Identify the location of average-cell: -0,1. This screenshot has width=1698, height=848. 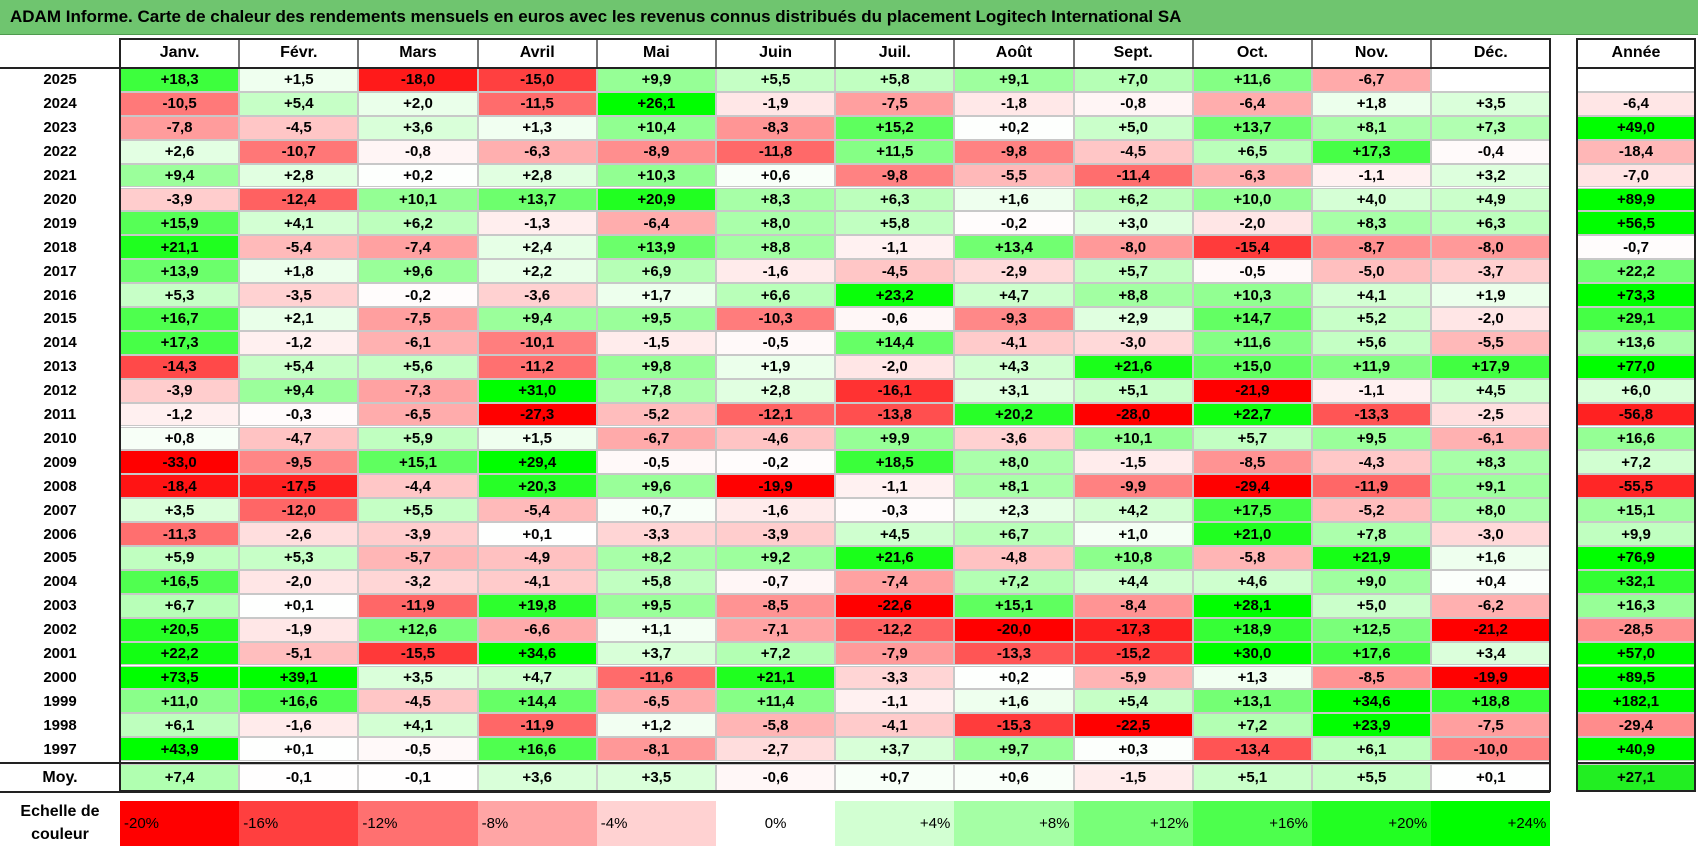
(418, 777).